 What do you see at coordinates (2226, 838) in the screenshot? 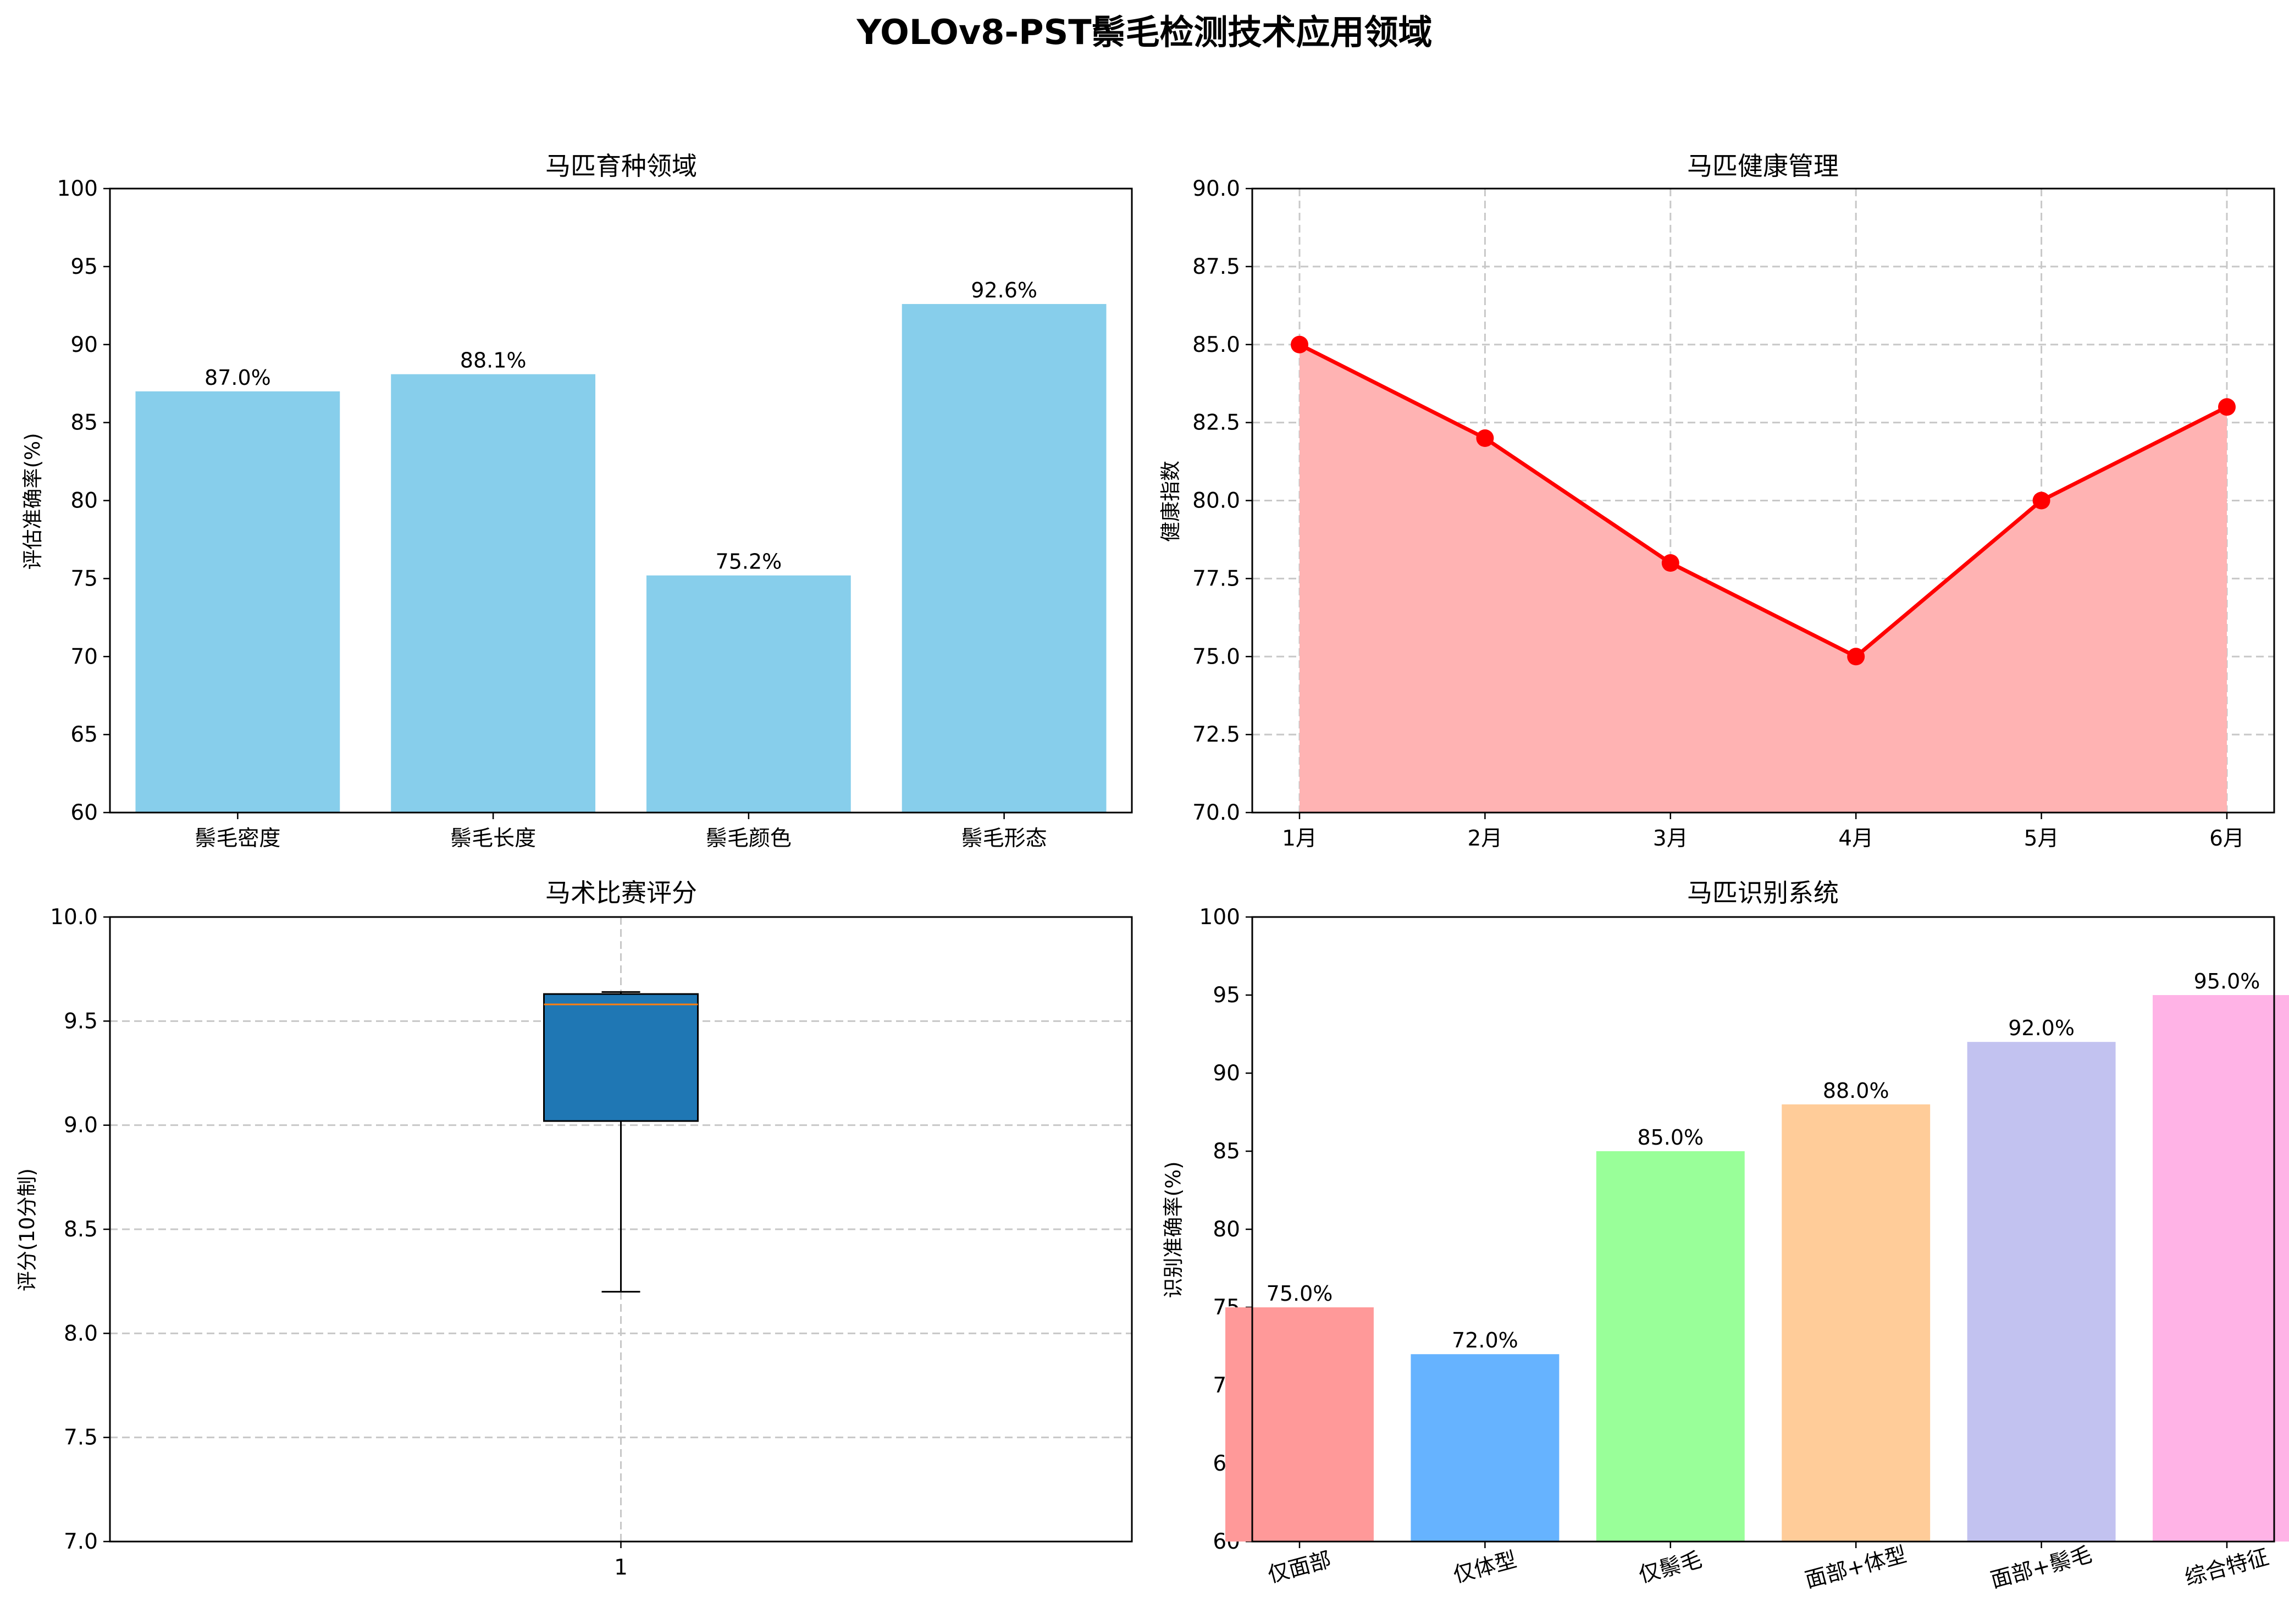
I see `health-x-tick-label: 6月` at bounding box center [2226, 838].